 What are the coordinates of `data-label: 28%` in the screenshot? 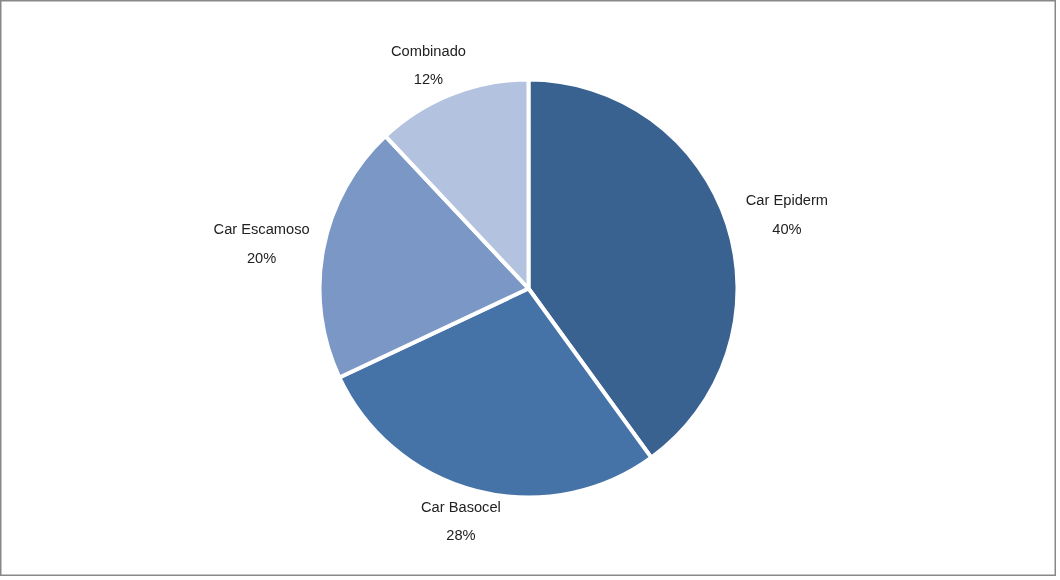 It's located at (461, 535).